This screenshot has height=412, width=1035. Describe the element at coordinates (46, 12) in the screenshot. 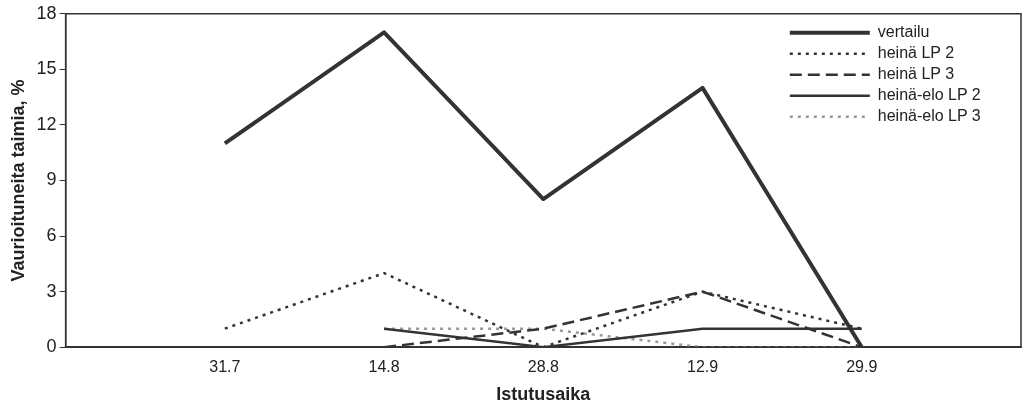

I see `y-tick-label: 18` at that location.